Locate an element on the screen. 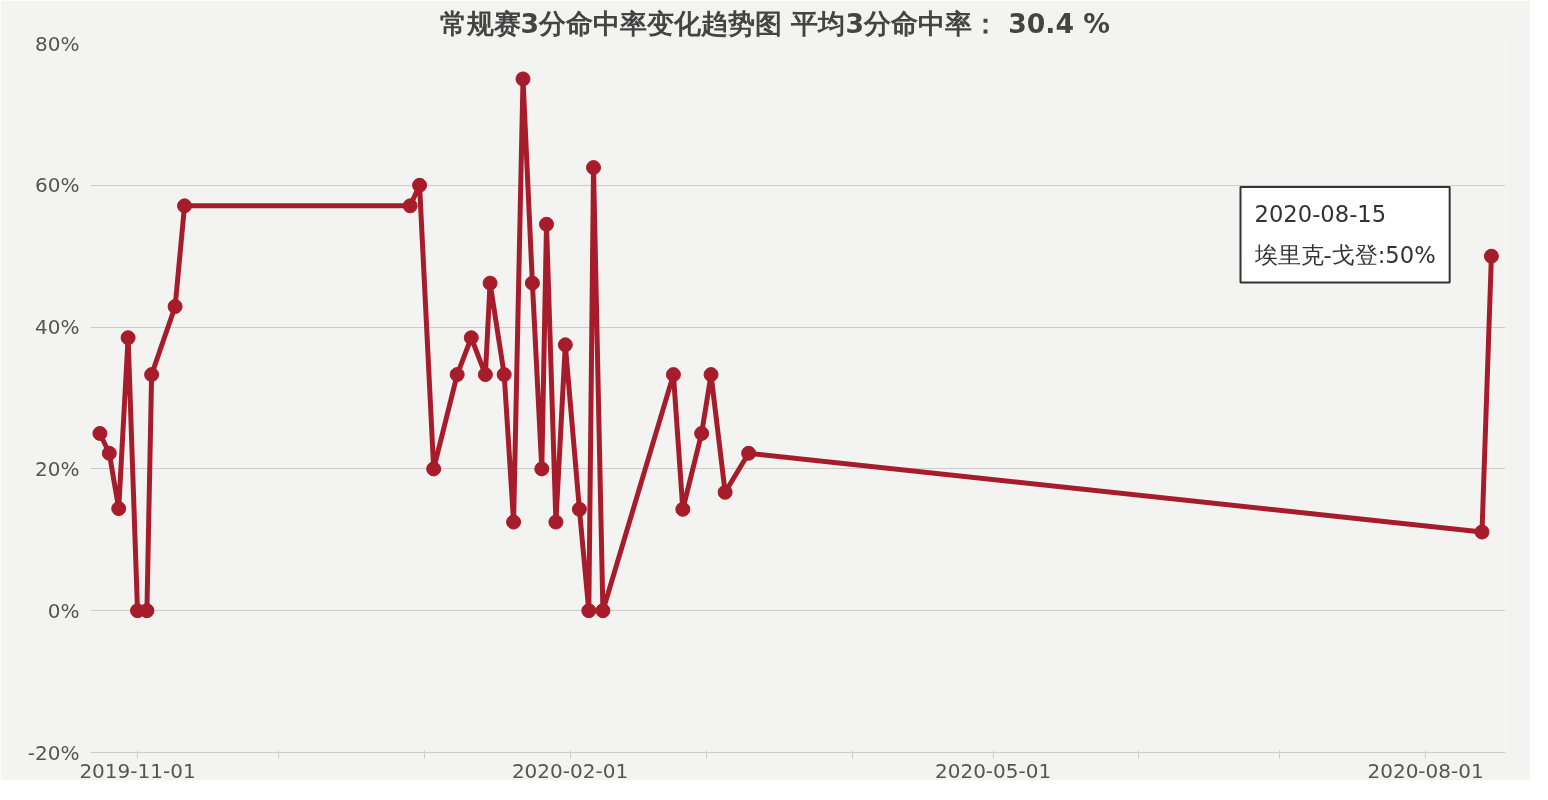  annotation: 2020-08-15 埃里克-戈登:50% is located at coordinates (1344, 234).